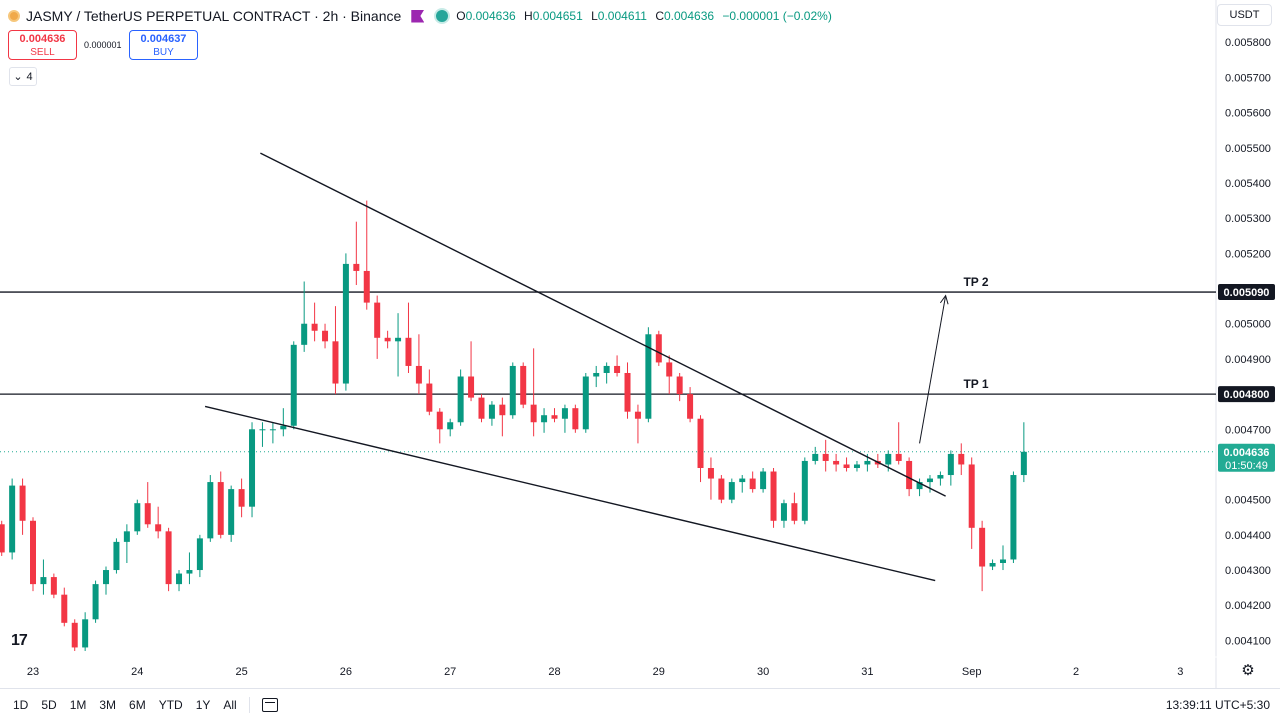 The image size is (1280, 720). Describe the element at coordinates (78, 704) in the screenshot. I see `range-1m-button: 1M` at that location.